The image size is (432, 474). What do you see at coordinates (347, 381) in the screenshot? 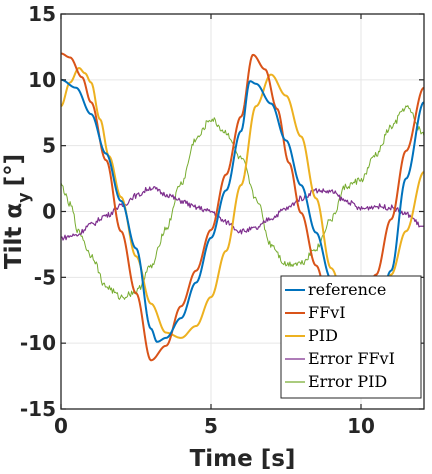
I see `legend-entry-label: Error PID` at bounding box center [347, 381].